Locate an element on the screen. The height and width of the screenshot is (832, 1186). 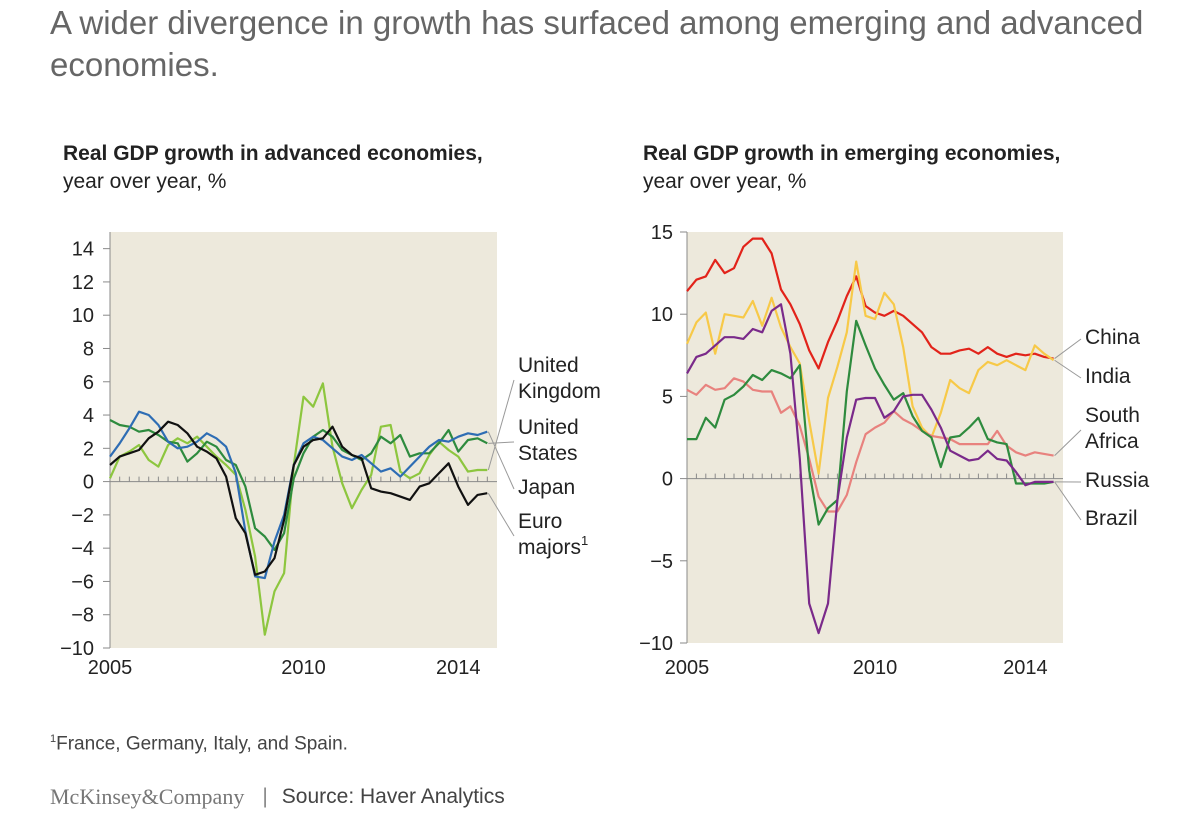
advanced-label-text: Japan is located at coordinates (546, 487).